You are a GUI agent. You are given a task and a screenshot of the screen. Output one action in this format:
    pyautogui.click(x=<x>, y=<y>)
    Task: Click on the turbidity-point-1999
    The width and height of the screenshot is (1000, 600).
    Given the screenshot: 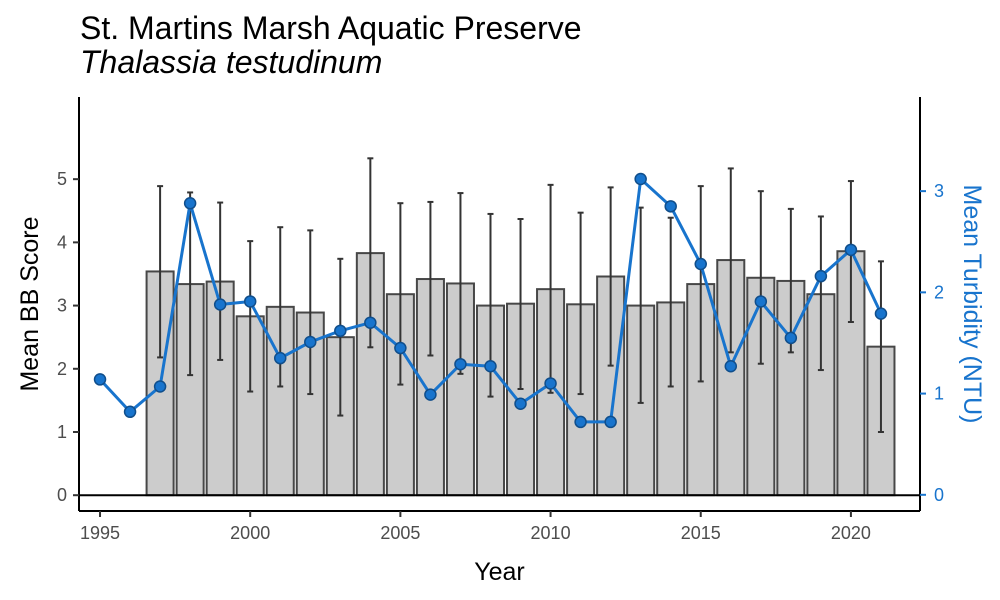 What is the action you would take?
    pyautogui.click(x=220, y=304)
    